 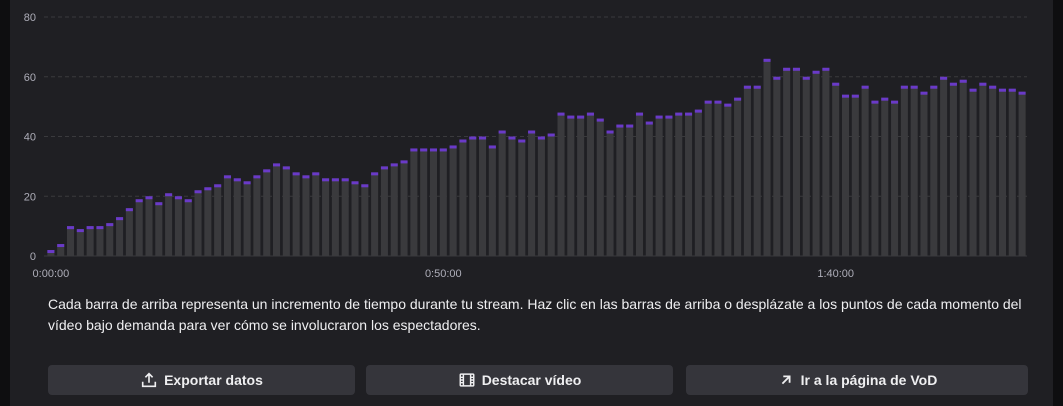 What do you see at coordinates (201, 380) in the screenshot?
I see `export-data-button: Exportar datos` at bounding box center [201, 380].